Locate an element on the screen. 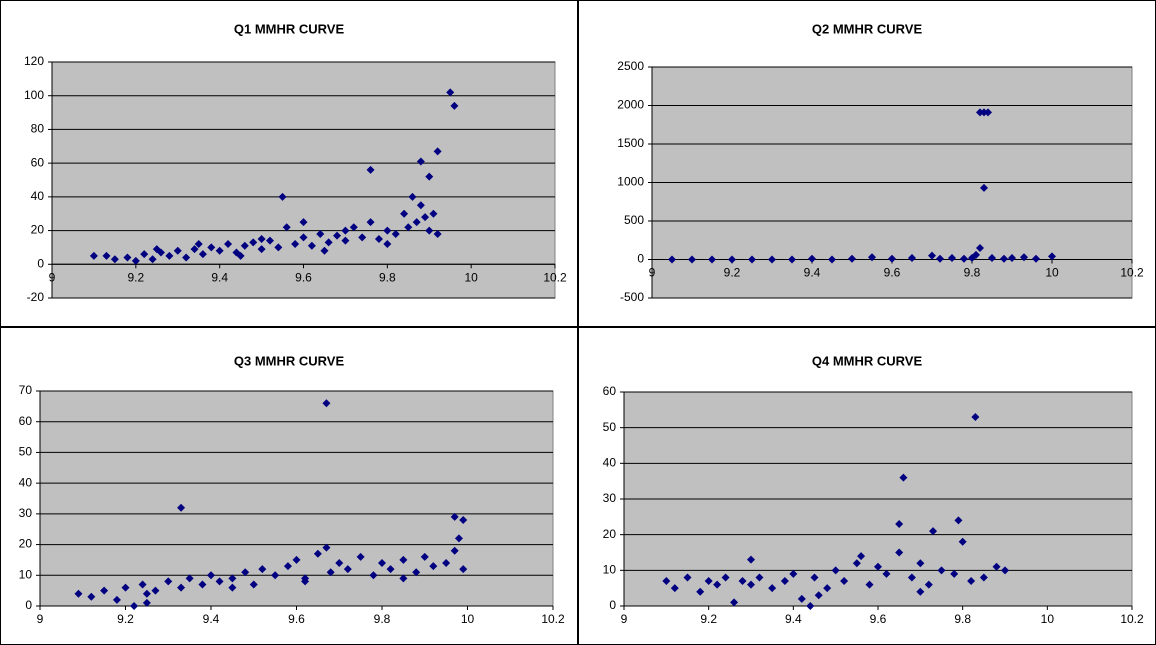 This screenshot has width=1156, height=645. y-tick-label: -20 is located at coordinates (36, 297).